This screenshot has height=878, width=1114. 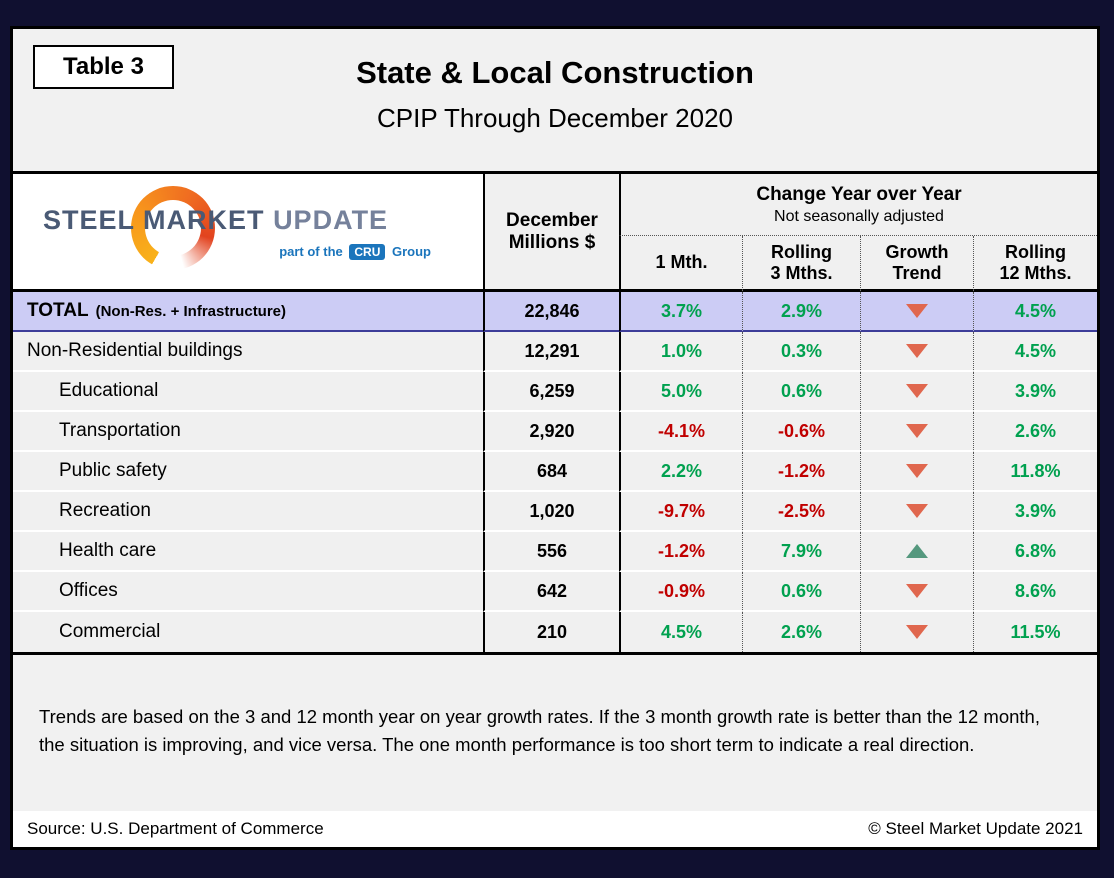 I want to click on category-cell: Commercial, so click(x=248, y=632).